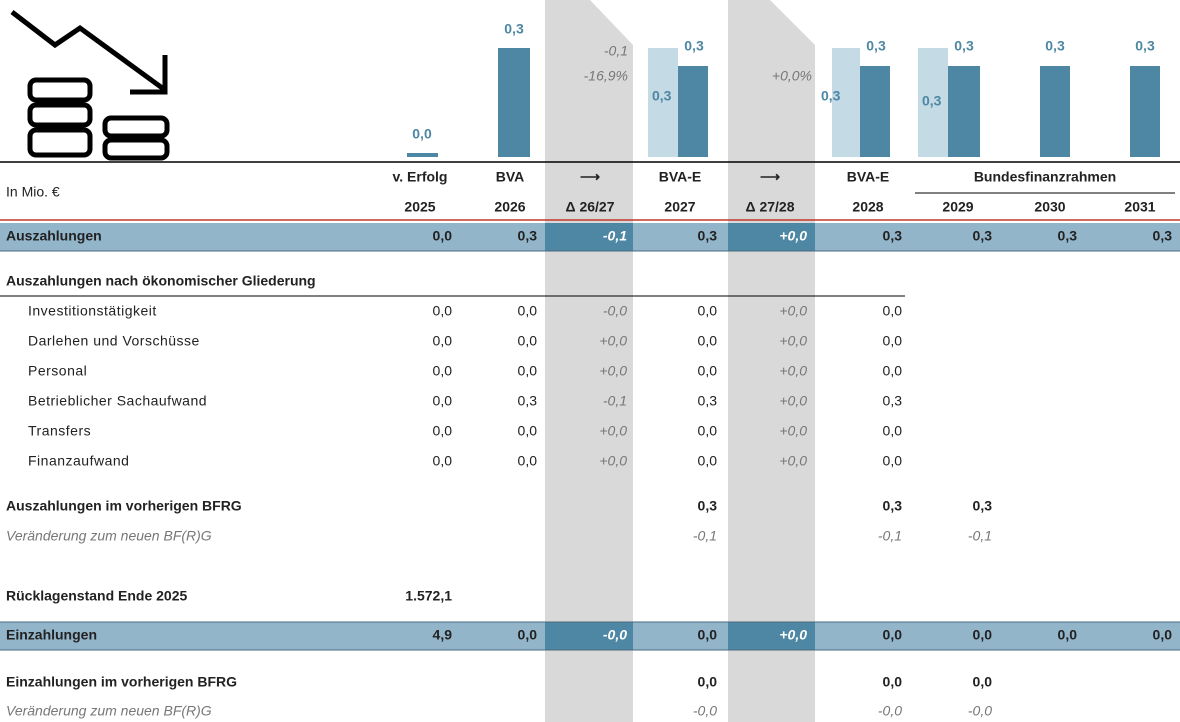 The width and height of the screenshot is (1180, 722). Describe the element at coordinates (117, 401) in the screenshot. I see `row-label: Betrieblicher Sachaufwand` at that location.